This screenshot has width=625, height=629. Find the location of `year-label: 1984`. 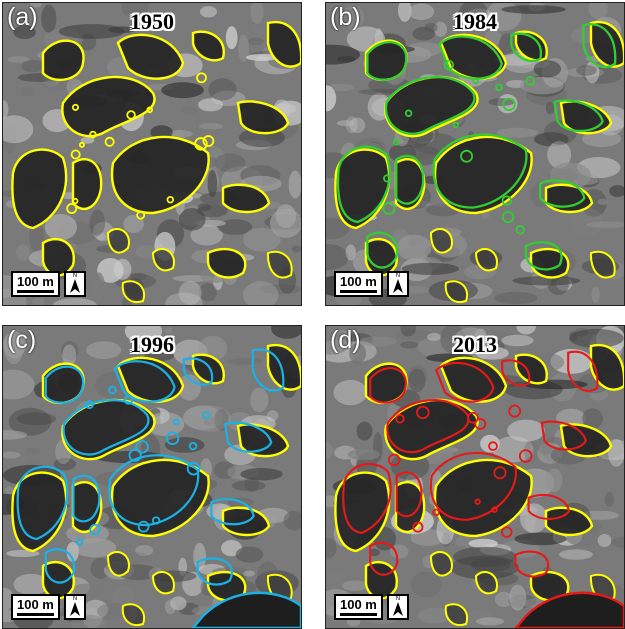

year-label: 1984 is located at coordinates (475, 21).